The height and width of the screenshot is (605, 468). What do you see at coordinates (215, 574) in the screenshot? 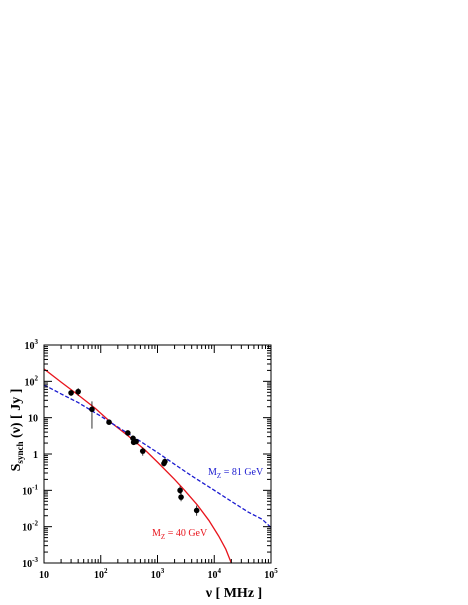
I see `x-tick-label: 10⁴` at bounding box center [215, 574].